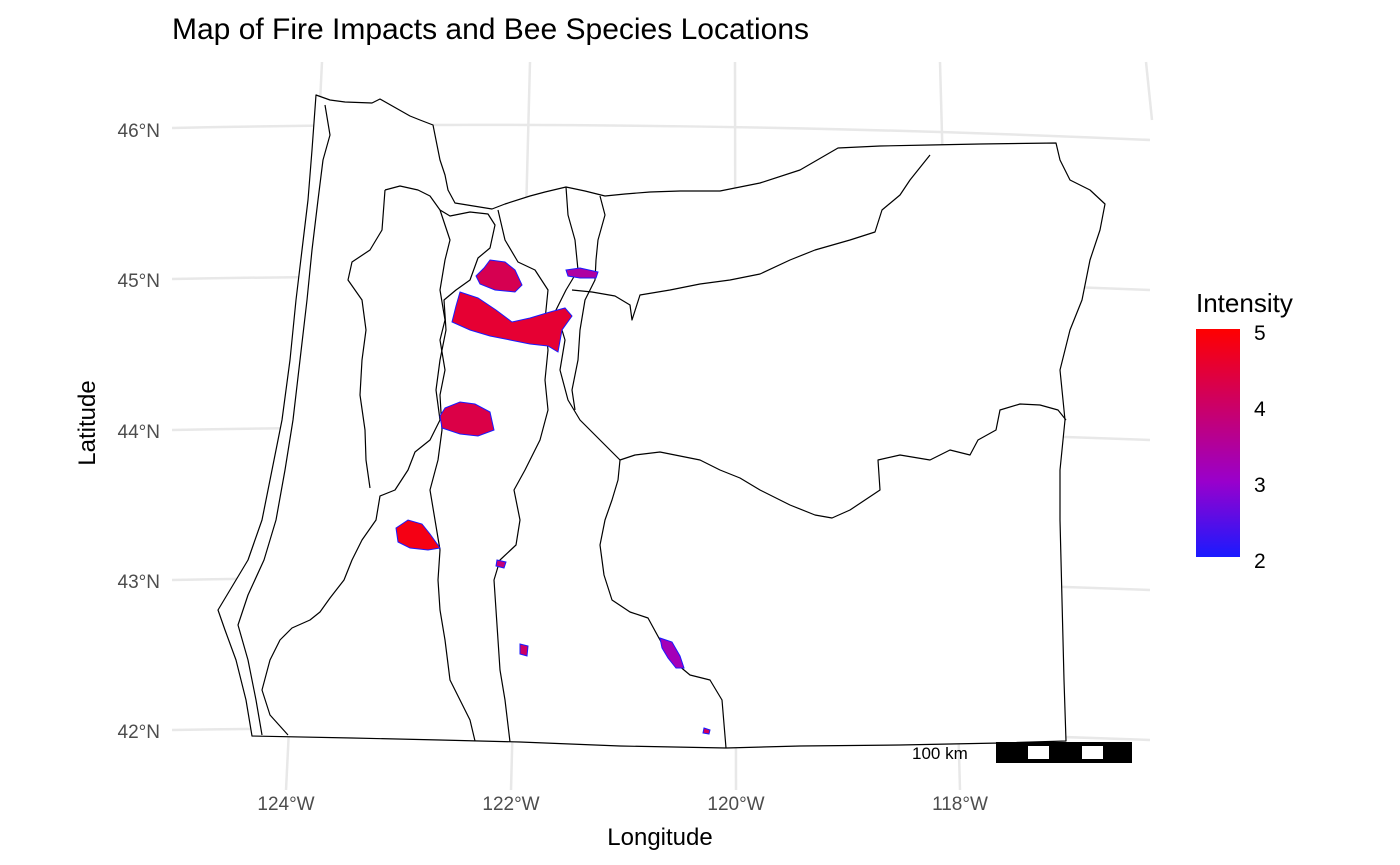 The height and width of the screenshot is (865, 1400). Describe the element at coordinates (418, 535) in the screenshot. I see `fire-patch-umpqua` at that location.